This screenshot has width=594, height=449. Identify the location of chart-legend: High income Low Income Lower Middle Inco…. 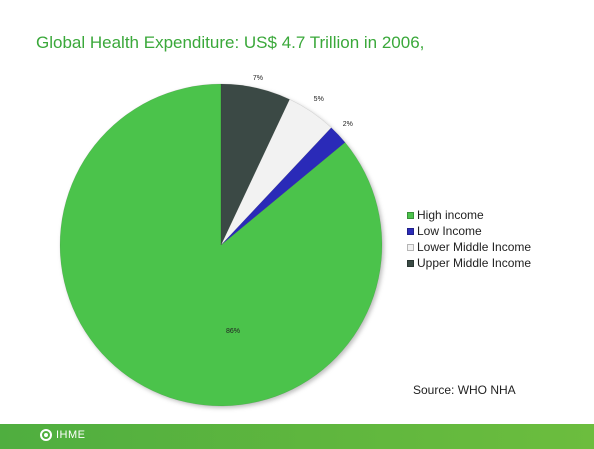
(469, 239).